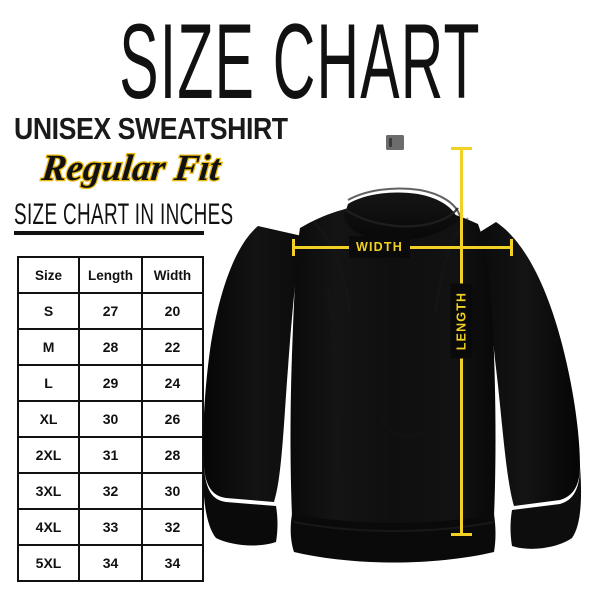  What do you see at coordinates (172, 419) in the screenshot?
I see `cell-width: 26` at bounding box center [172, 419].